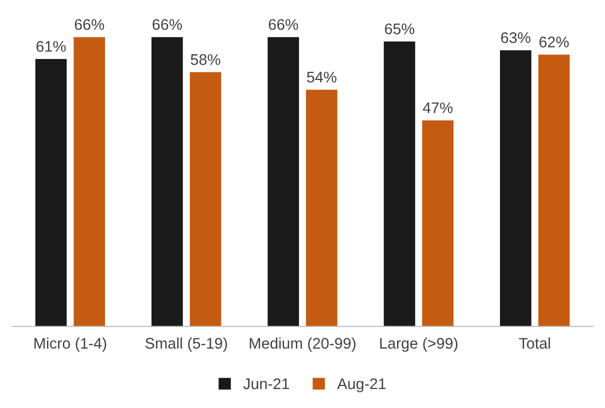 The image size is (605, 408). Describe the element at coordinates (321, 77) in the screenshot. I see `data-label: 54%` at that location.